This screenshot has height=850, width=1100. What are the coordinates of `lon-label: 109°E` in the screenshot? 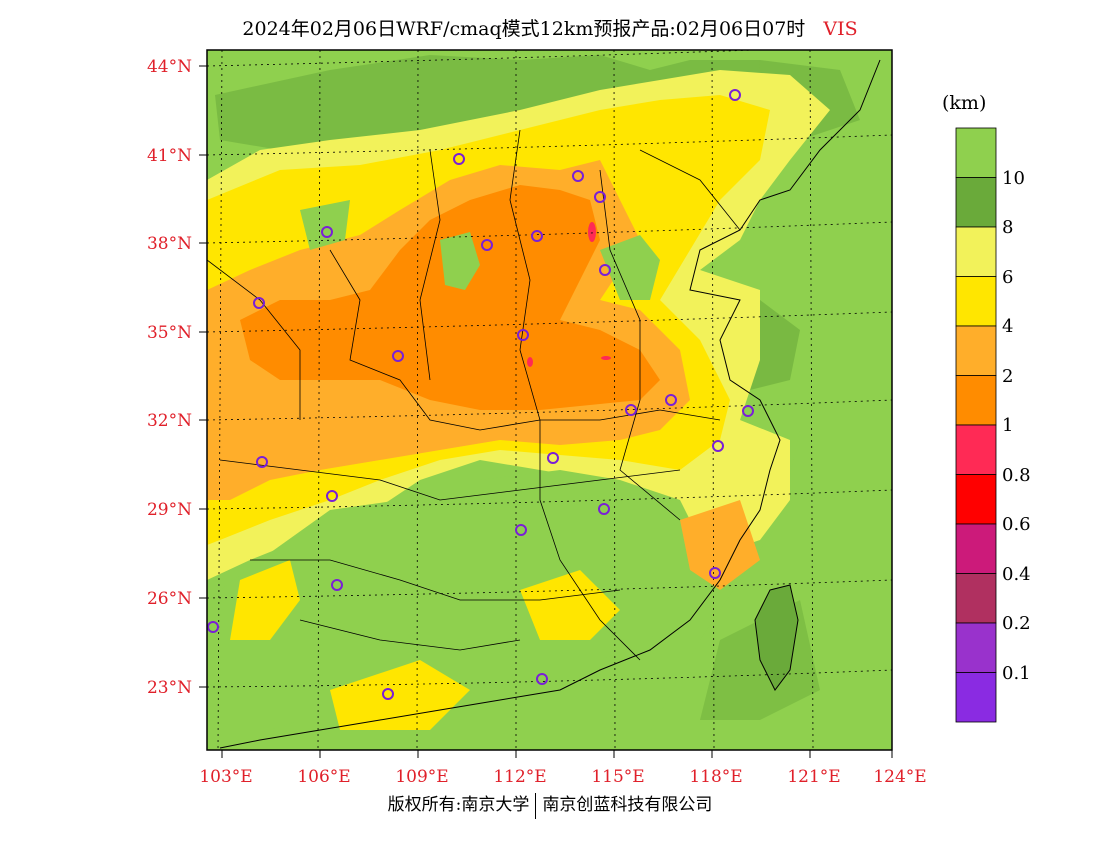 It's located at (421, 777).